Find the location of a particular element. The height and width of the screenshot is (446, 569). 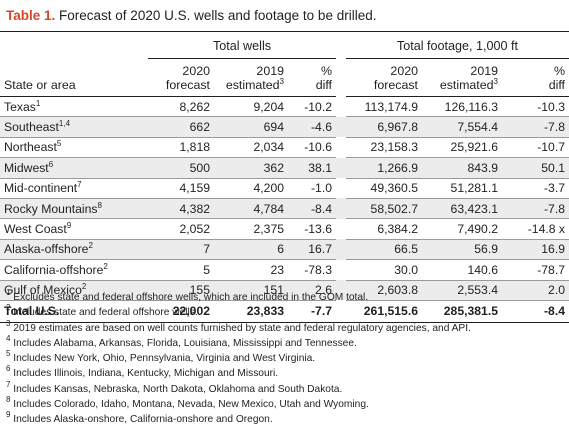

cell-footage-diff: -78.7 is located at coordinates (535, 270).